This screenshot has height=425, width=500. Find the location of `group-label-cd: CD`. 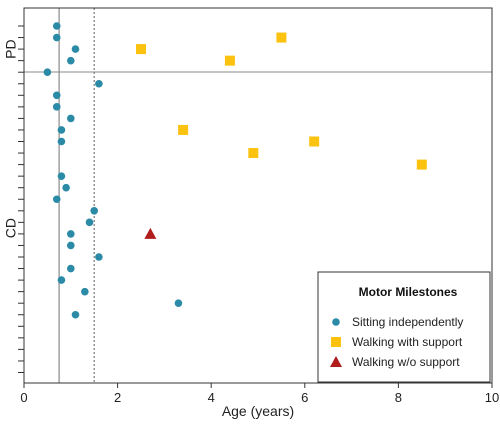

group-label-cd: CD is located at coordinates (11, 228).